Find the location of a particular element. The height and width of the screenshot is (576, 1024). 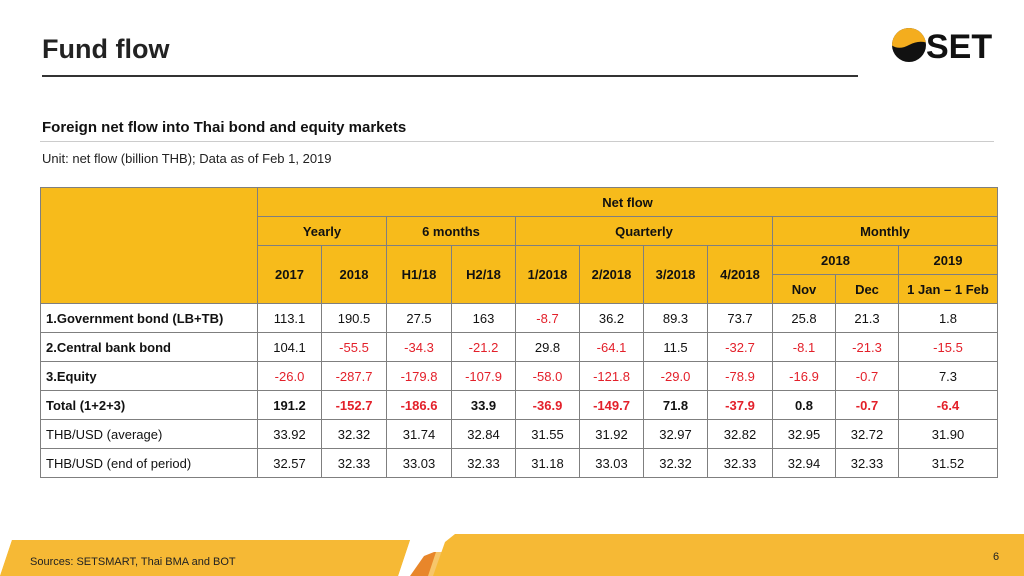

value-cell: 33.92 is located at coordinates (289, 434).